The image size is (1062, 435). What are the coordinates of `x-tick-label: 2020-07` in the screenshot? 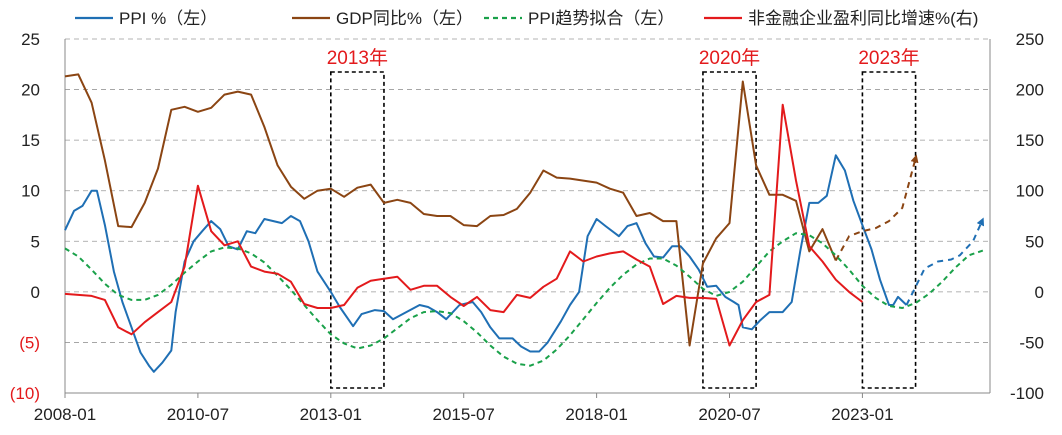 It's located at (729, 414).